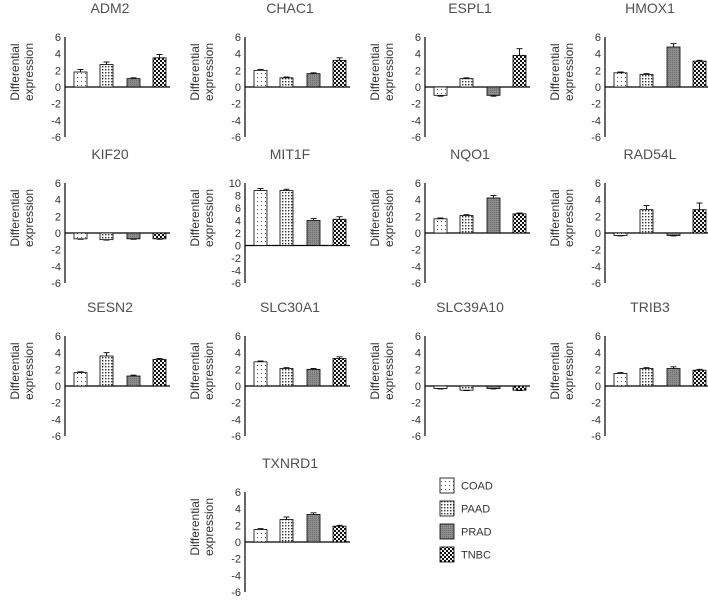 This screenshot has height=604, width=708. What do you see at coordinates (466, 531) in the screenshot?
I see `legend-item-prad: PRAD` at bounding box center [466, 531].